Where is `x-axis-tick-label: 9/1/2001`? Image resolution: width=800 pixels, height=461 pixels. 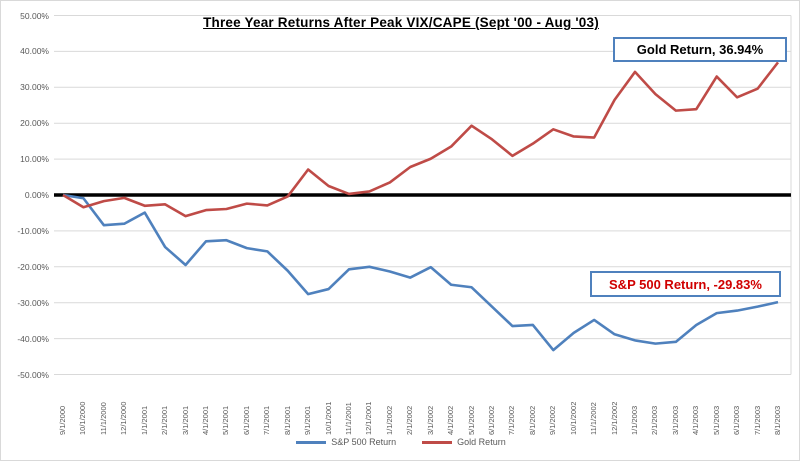 x-axis-tick-label: 9/1/2001 is located at coordinates (308, 420).